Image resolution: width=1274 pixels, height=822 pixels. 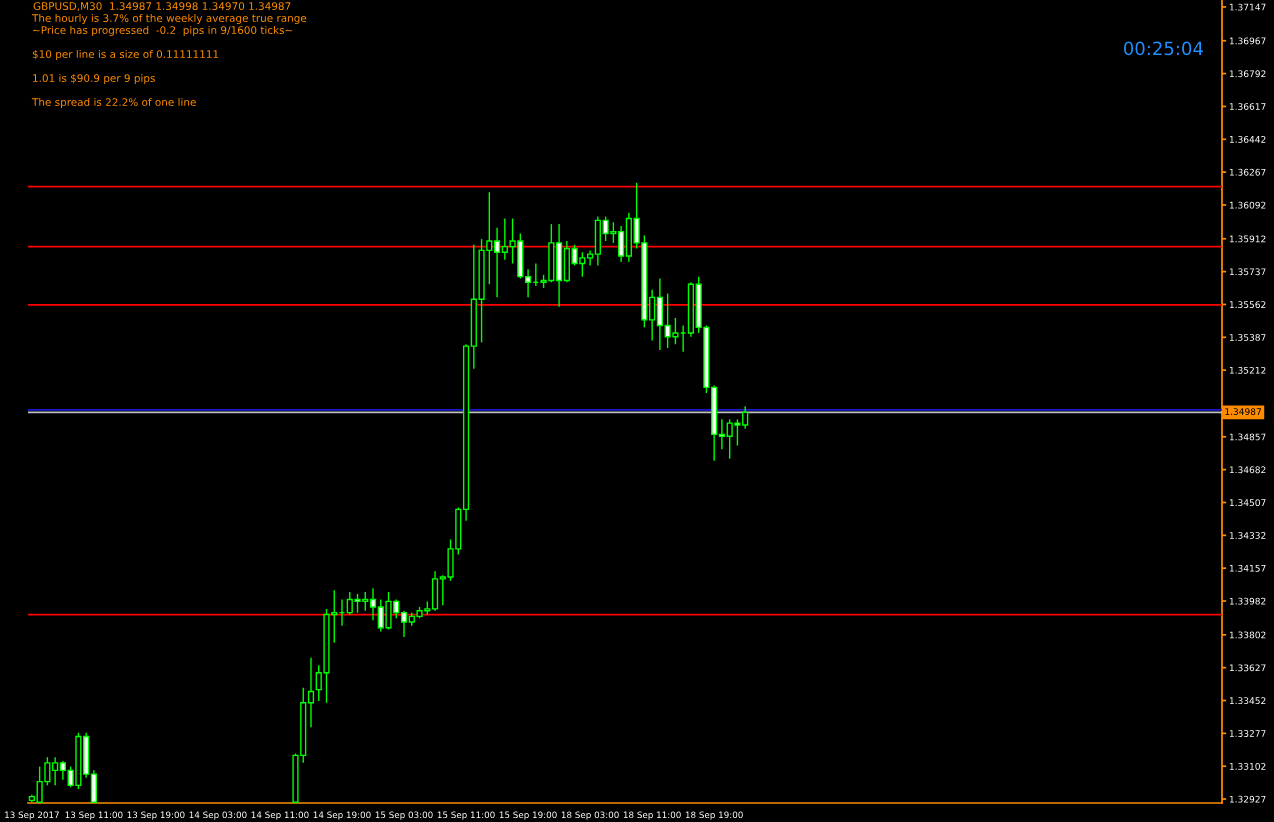 What do you see at coordinates (113, 103) in the screenshot?
I see `annotation: The spread is 22.2% of one line` at bounding box center [113, 103].